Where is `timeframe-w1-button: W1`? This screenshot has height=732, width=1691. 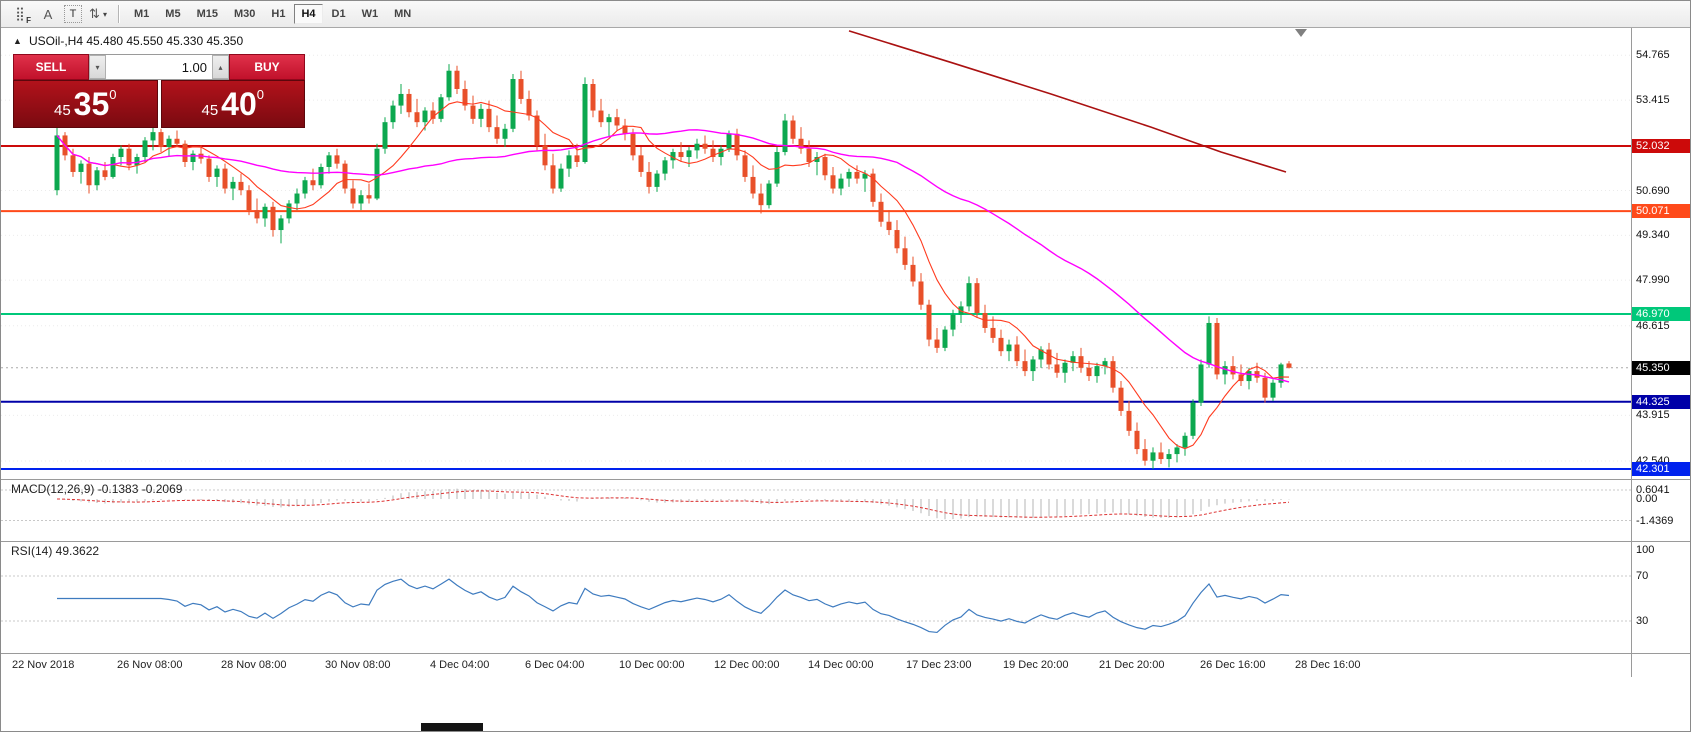 timeframe-w1-button: W1 is located at coordinates (370, 14).